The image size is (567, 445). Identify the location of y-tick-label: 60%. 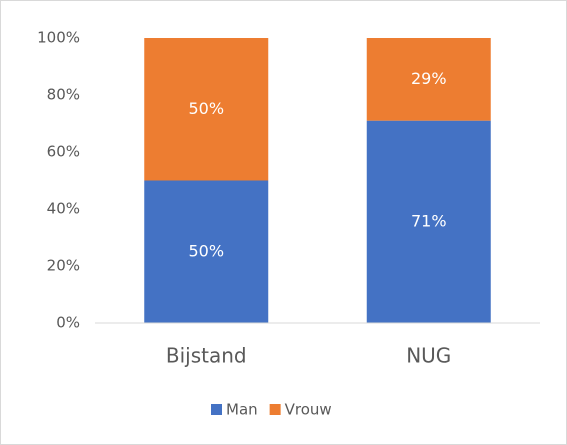
(63, 152).